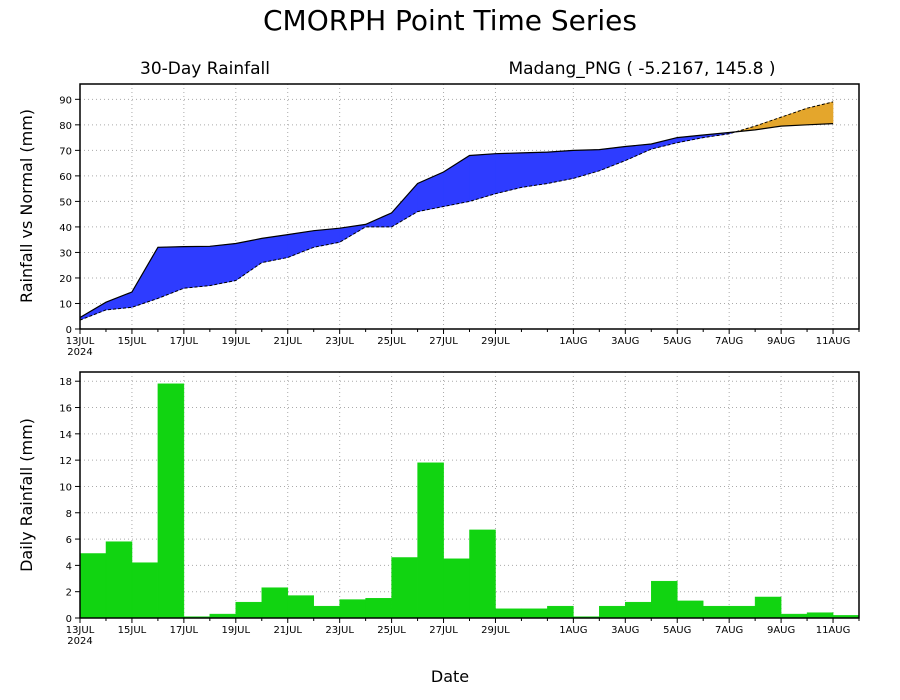  Describe the element at coordinates (26, 495) in the screenshot. I see `bottom-ylabel: Daily Rainfall (mm)` at that location.